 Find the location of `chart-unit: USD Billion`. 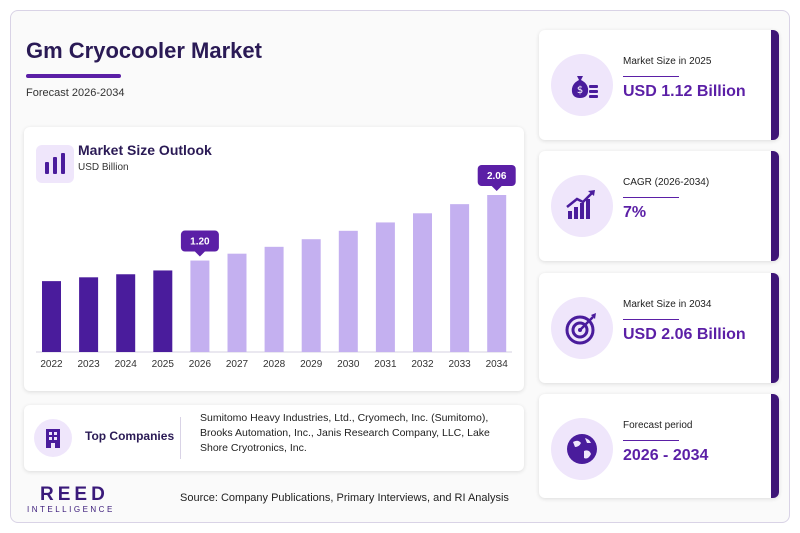

chart-unit: USD Billion is located at coordinates (103, 167).